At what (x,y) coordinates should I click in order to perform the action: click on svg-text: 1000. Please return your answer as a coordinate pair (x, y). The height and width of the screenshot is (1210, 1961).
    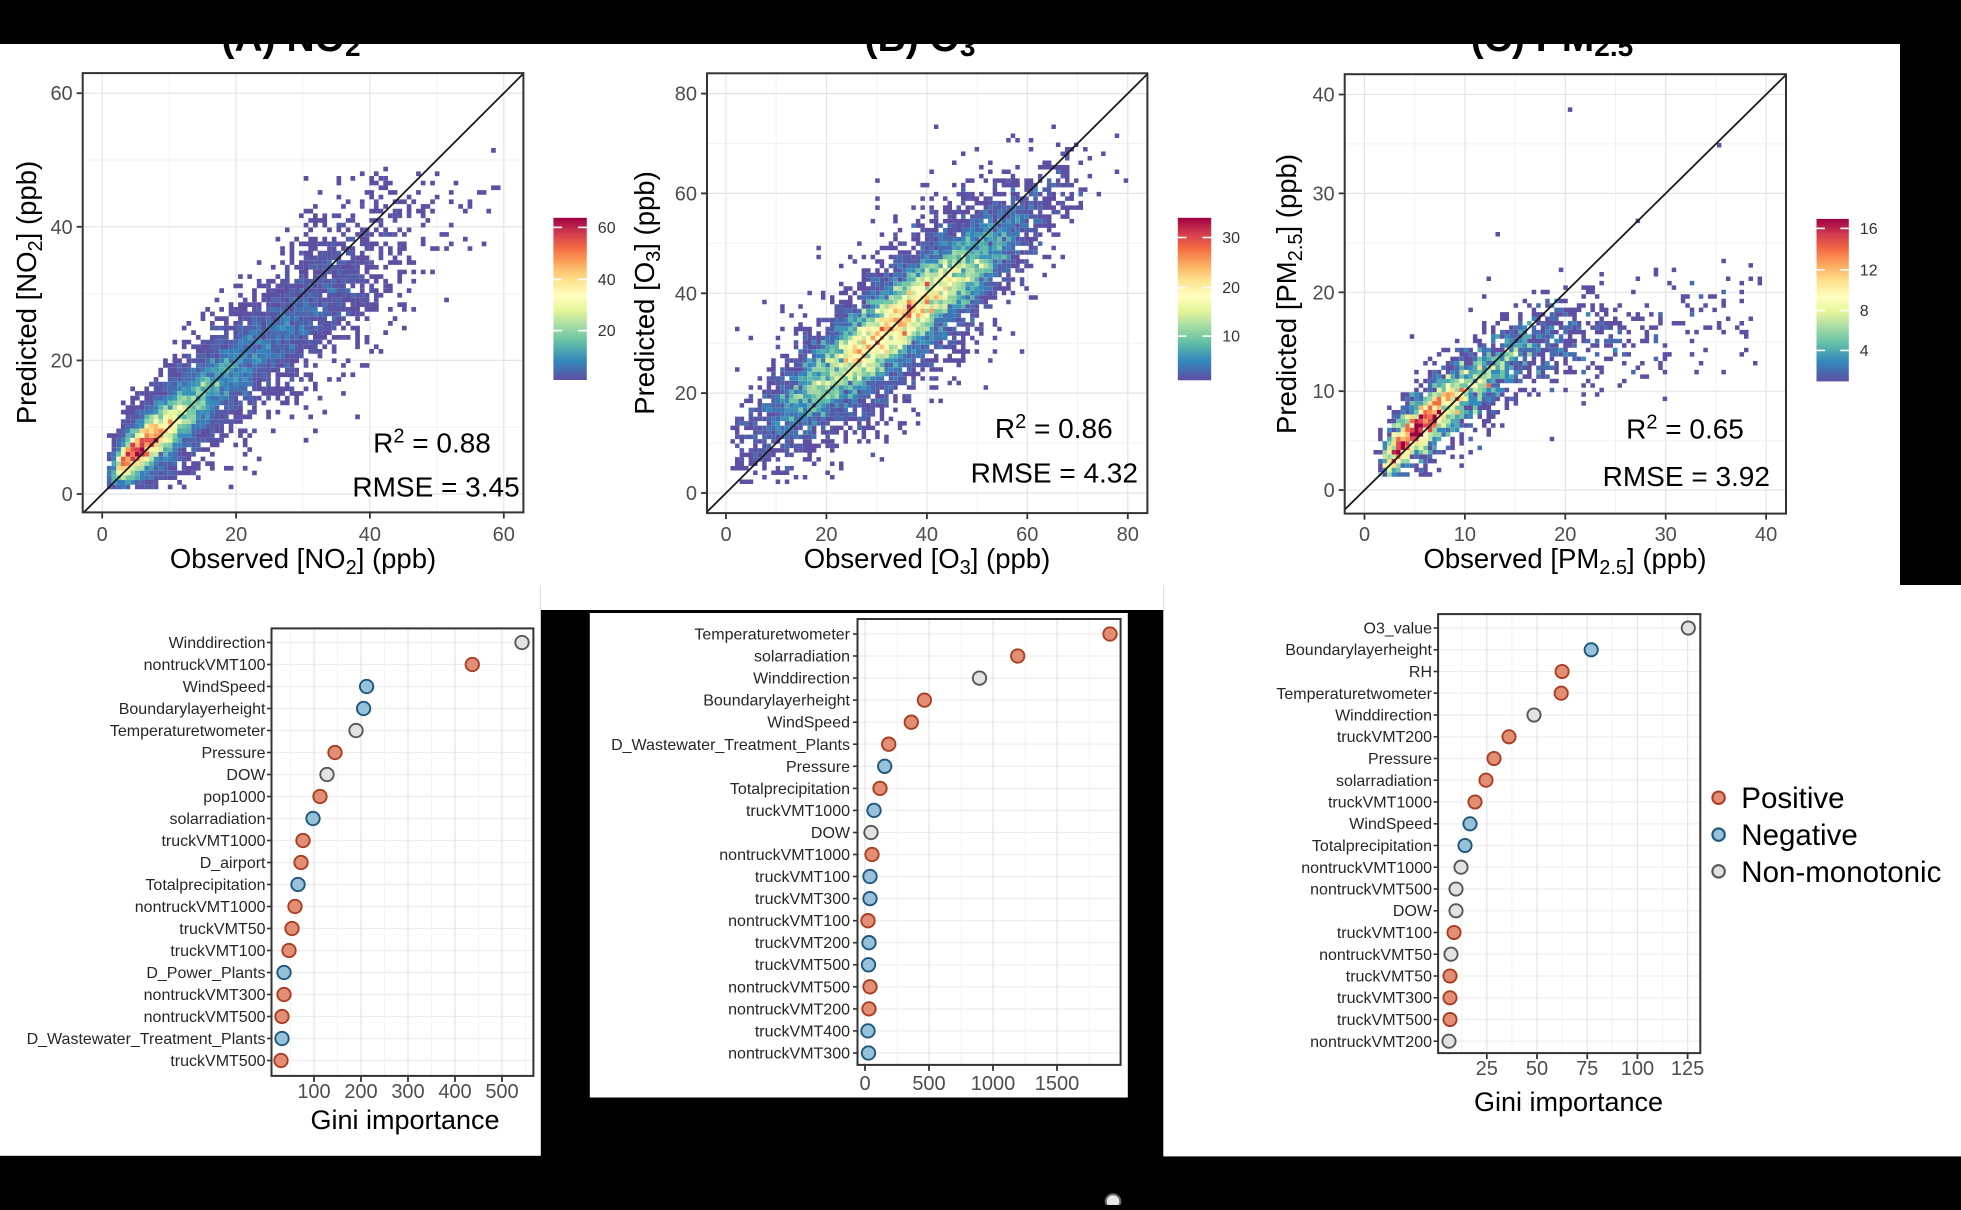
    Looking at the image, I should click on (993, 1084).